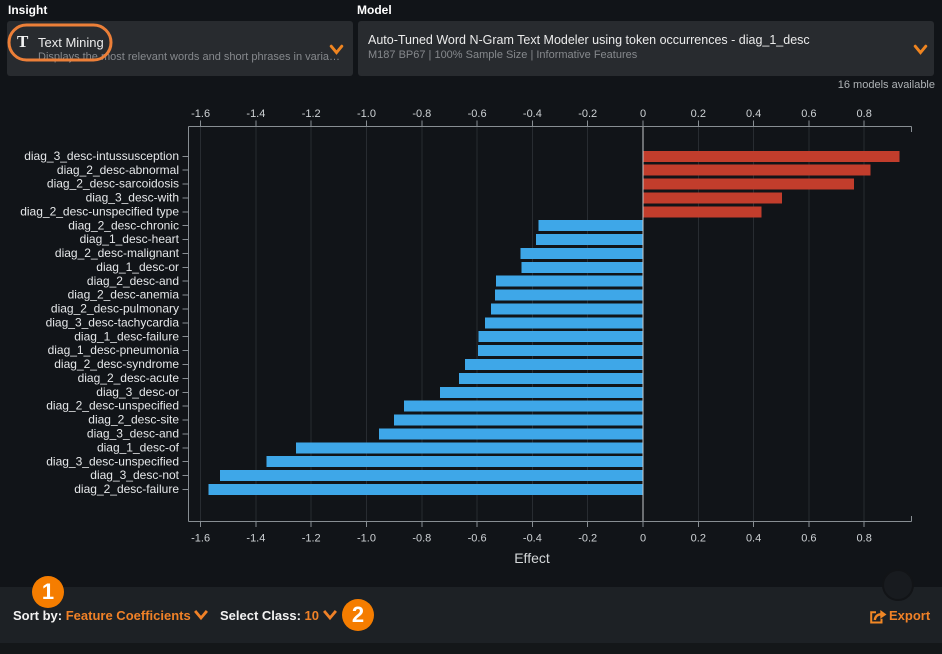  What do you see at coordinates (130, 239) in the screenshot?
I see `svg-text: diag_1_desc-heart` at bounding box center [130, 239].